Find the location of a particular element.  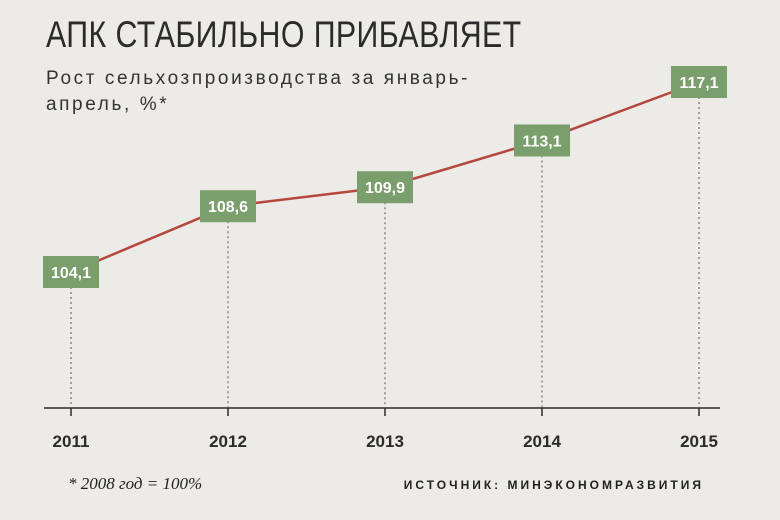

data-point-2011 is located at coordinates (71, 272).